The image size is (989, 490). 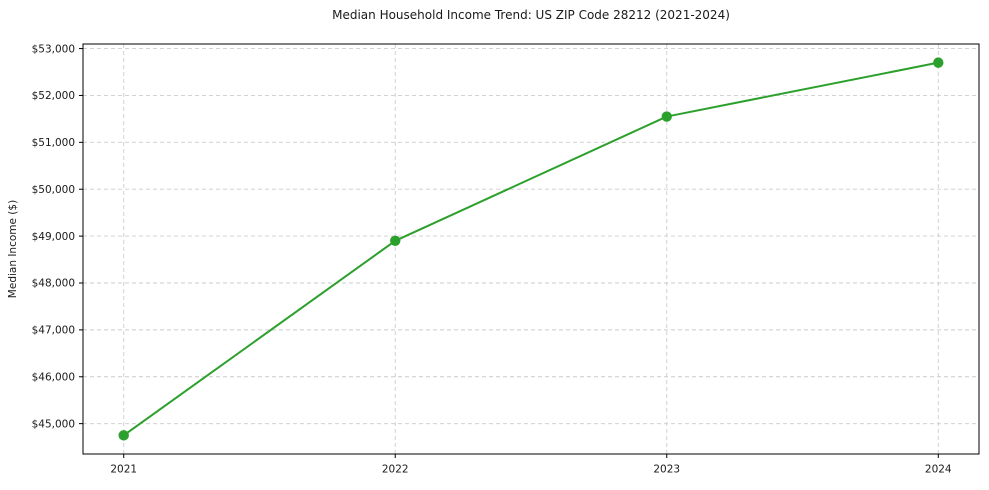 I want to click on data-point-2023, so click(x=666, y=116).